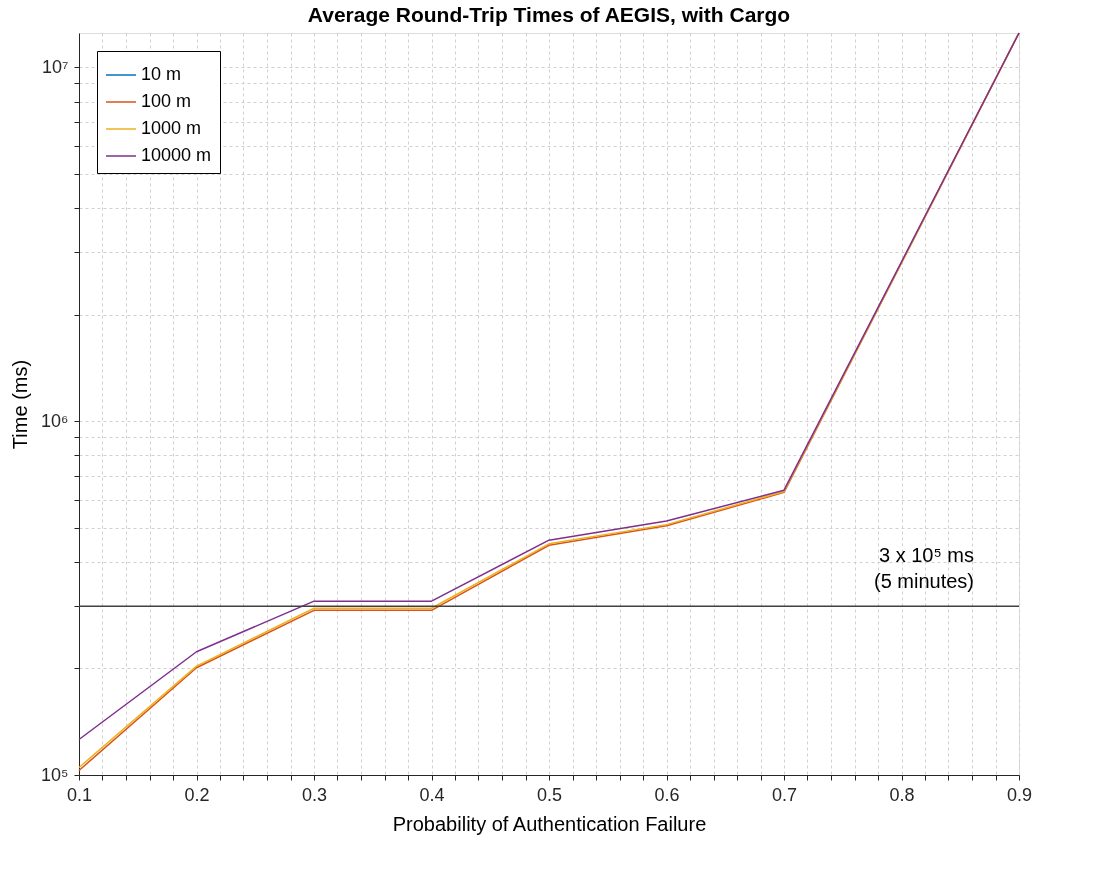  What do you see at coordinates (784, 794) in the screenshot?
I see `x-tick-label: 0.7` at bounding box center [784, 794].